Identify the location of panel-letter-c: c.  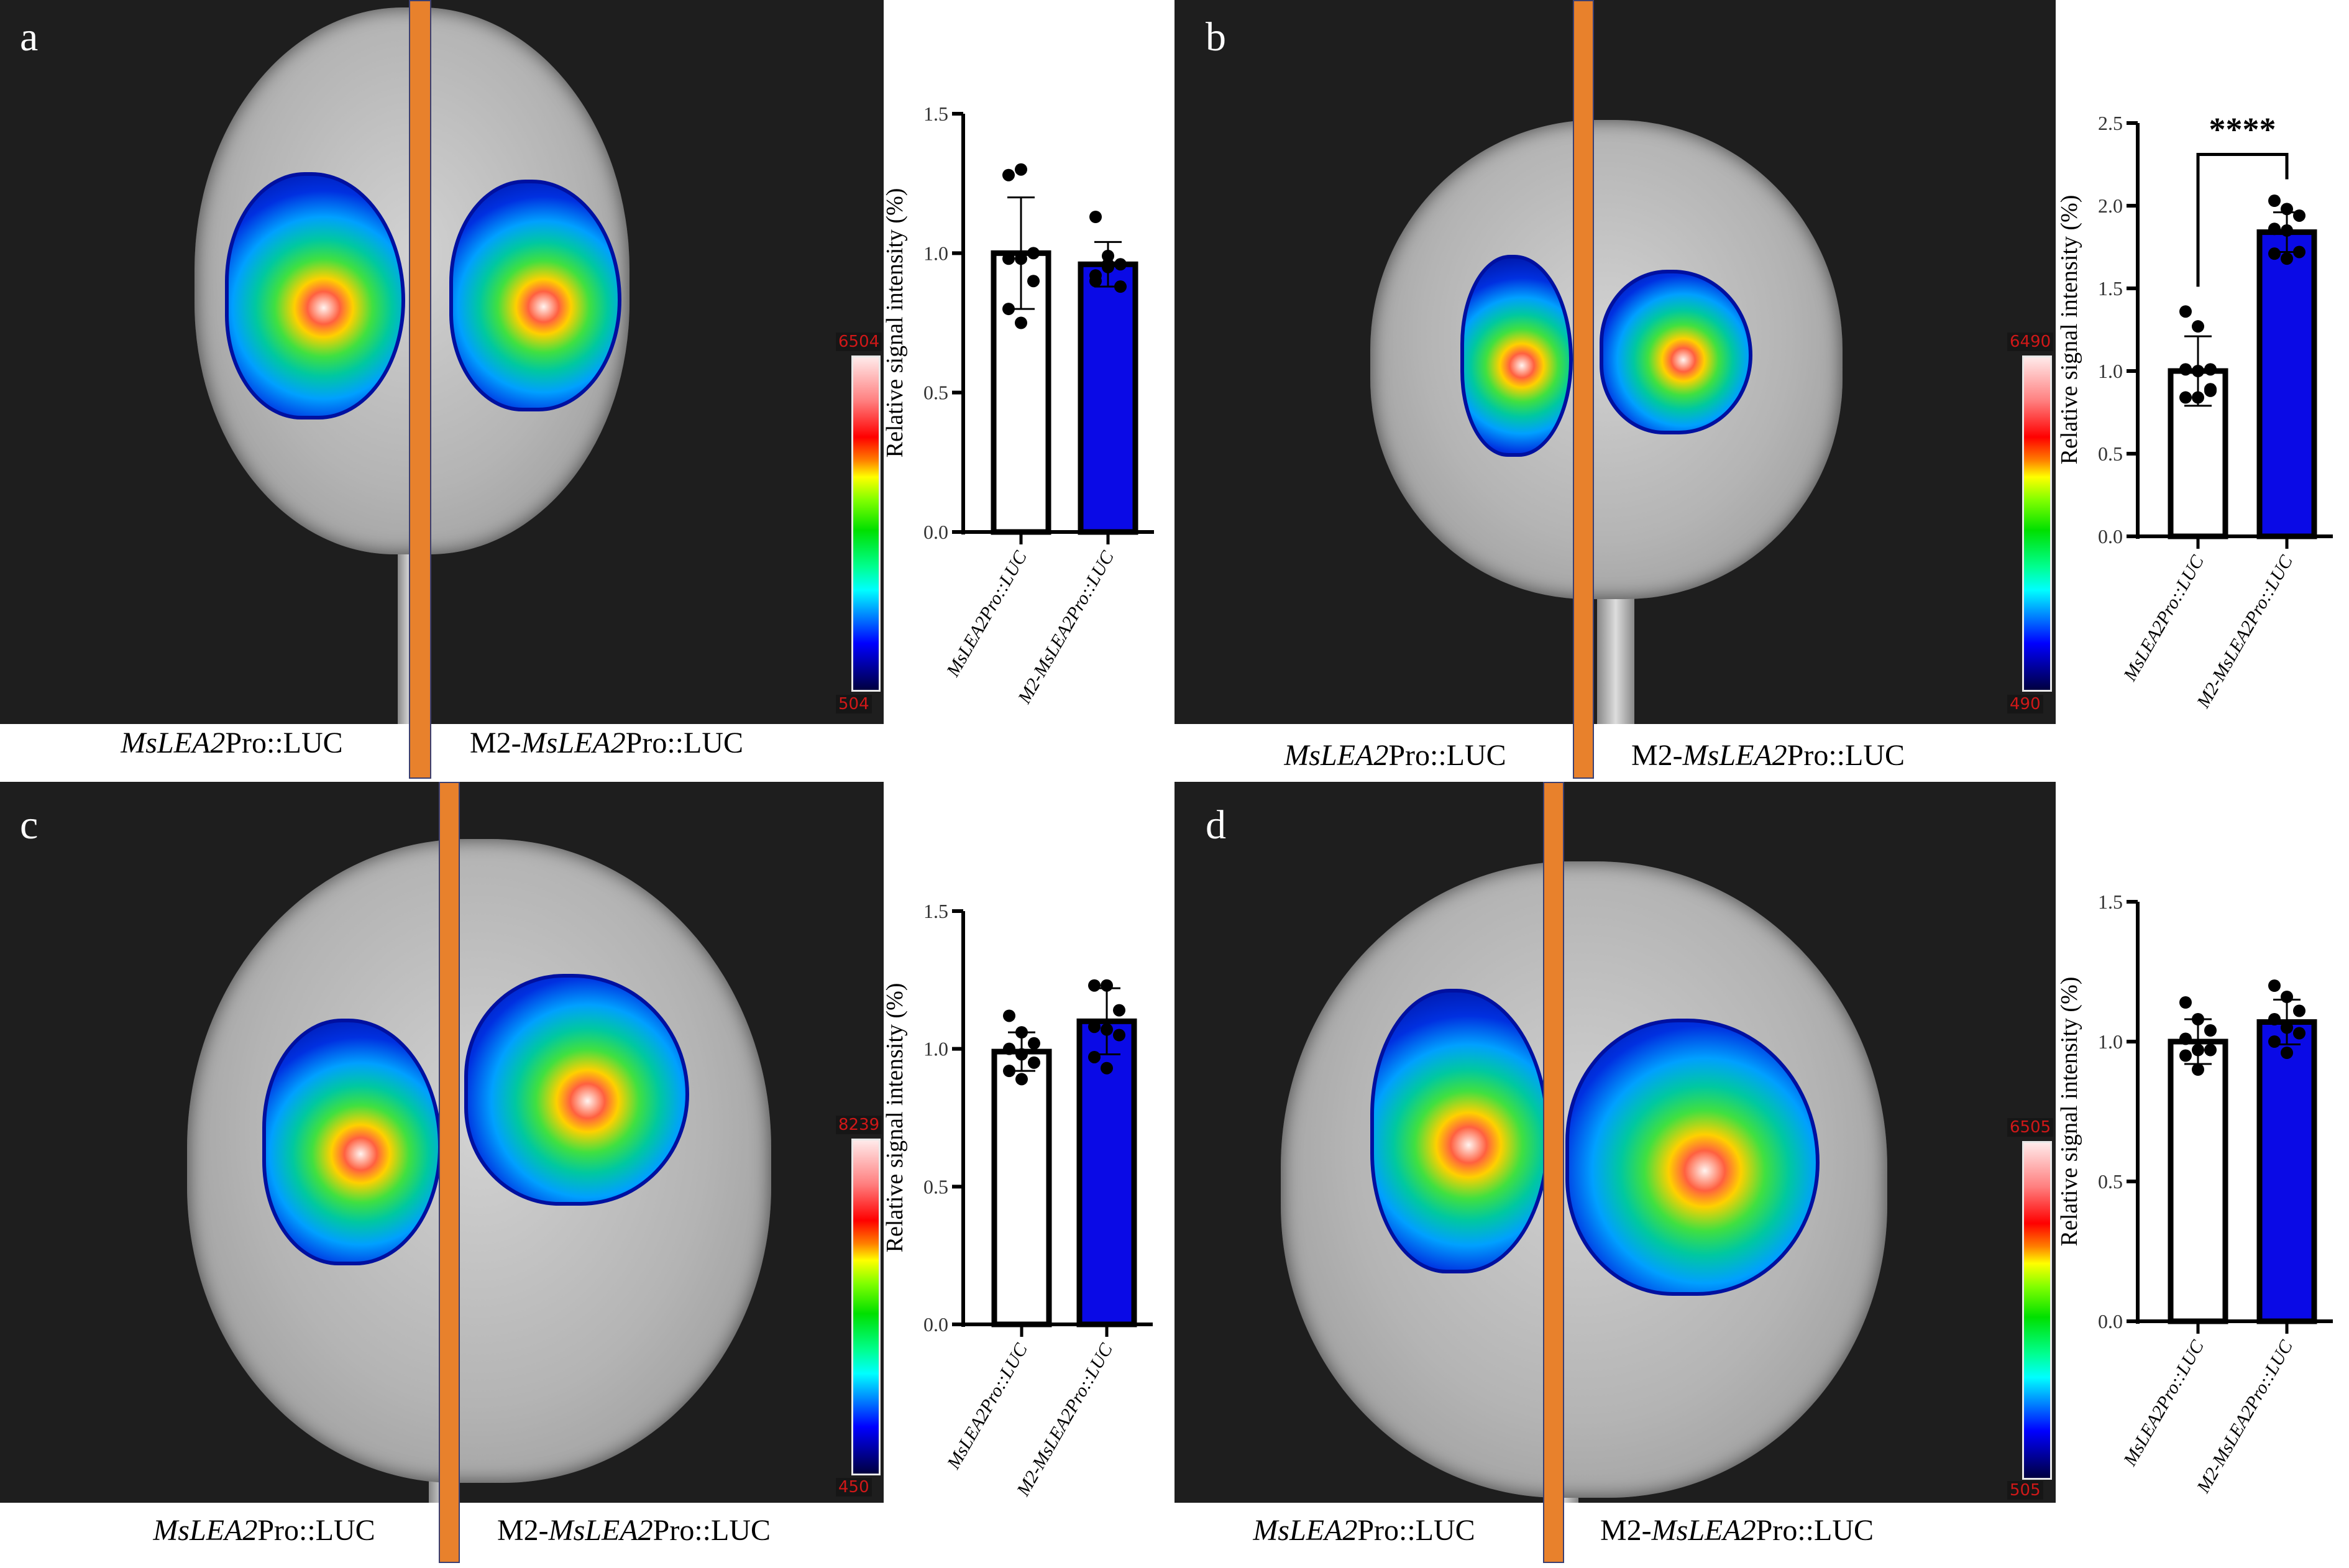
(29, 825).